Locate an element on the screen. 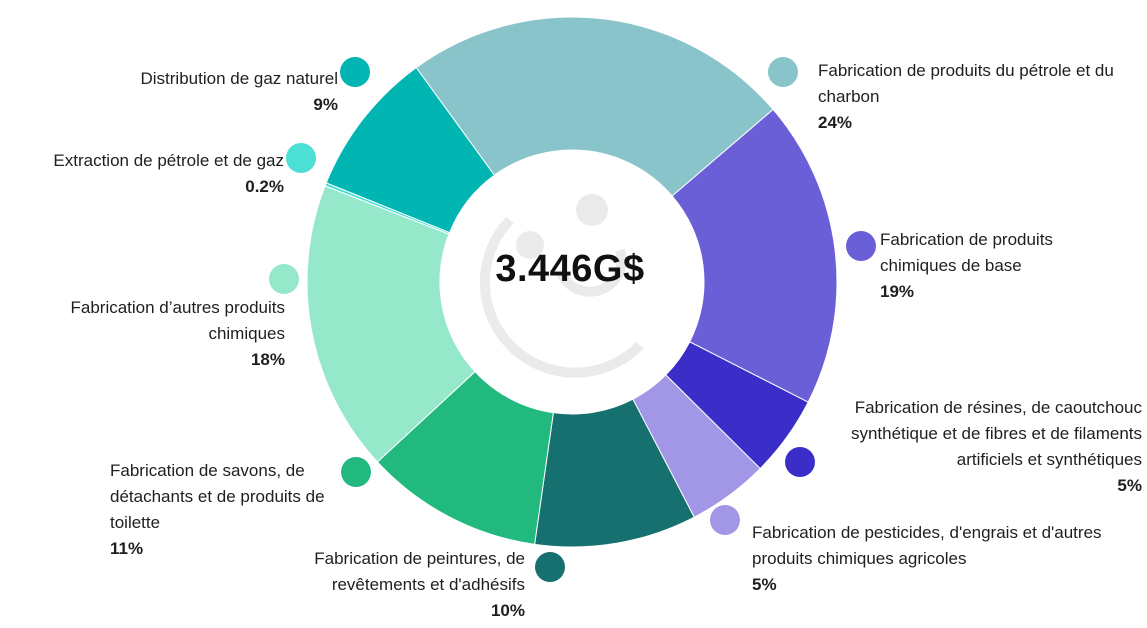  slice-pct-autres-chimiques: 18% is located at coordinates (267, 359).